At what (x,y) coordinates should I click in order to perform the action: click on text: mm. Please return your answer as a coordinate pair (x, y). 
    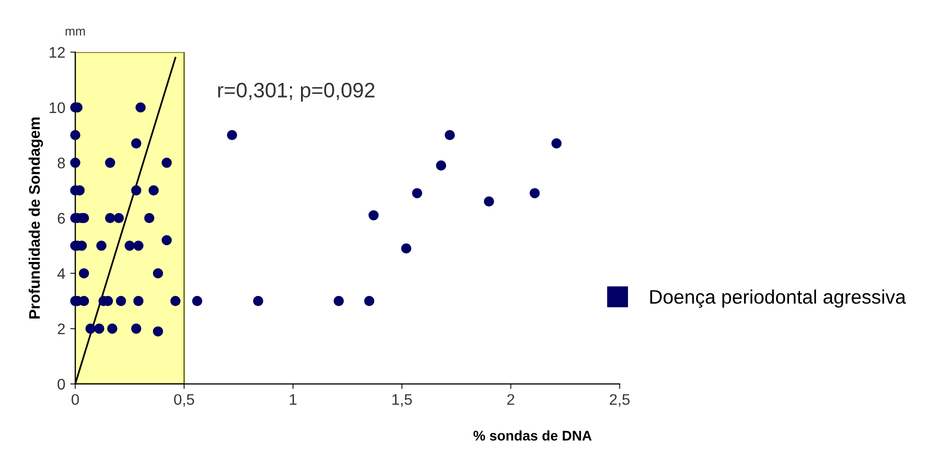
    Looking at the image, I should click on (75, 32).